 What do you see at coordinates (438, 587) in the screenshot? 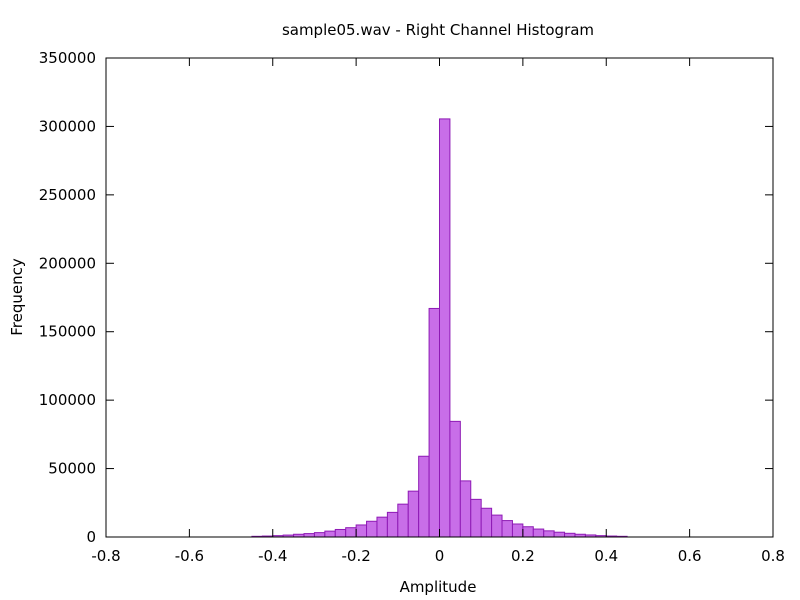
I see `x-axis-label: Amplitude` at bounding box center [438, 587].